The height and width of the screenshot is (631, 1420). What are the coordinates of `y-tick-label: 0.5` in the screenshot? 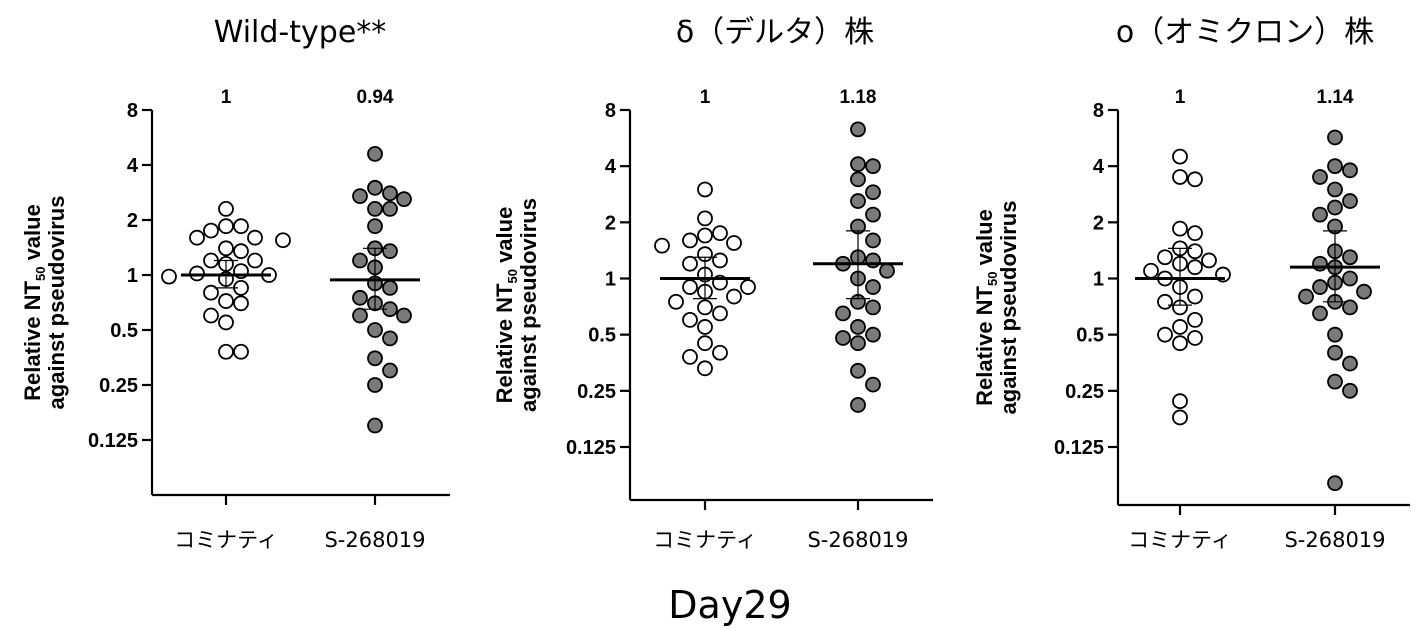 It's located at (602, 336).